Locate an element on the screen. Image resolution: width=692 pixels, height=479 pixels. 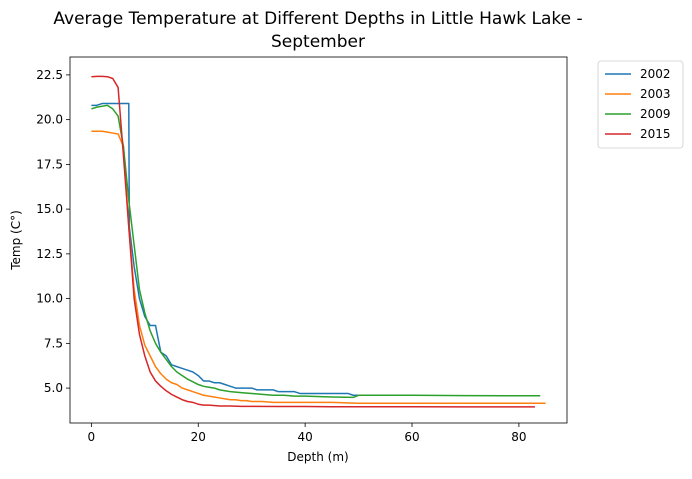
chart-title-line-2: September is located at coordinates (318, 42).